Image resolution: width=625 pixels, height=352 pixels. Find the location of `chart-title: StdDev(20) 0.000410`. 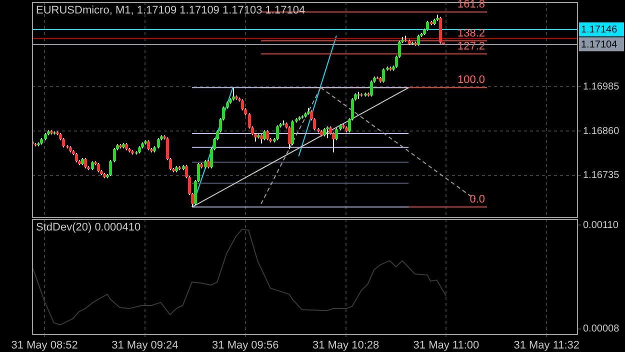

chart-title: StdDev(20) 0.000410 is located at coordinates (88, 228).